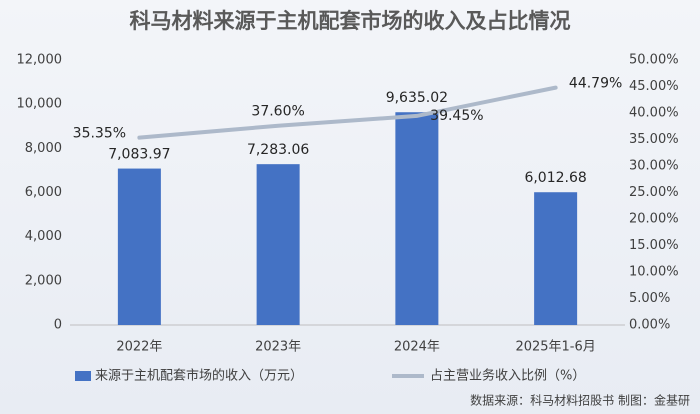 This screenshot has height=414, width=700. Describe the element at coordinates (654, 166) in the screenshot. I see `y2-tick-label: 30.00%` at that location.